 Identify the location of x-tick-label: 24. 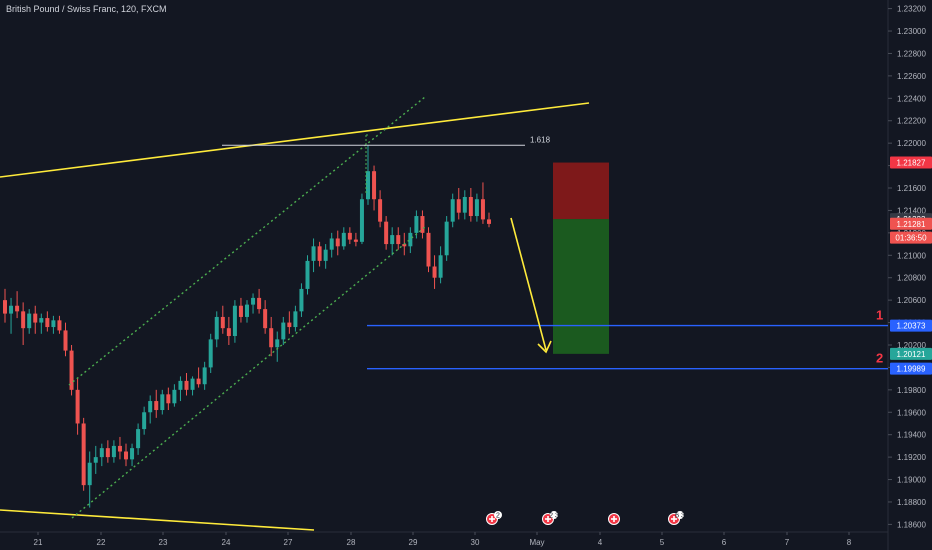
(226, 542).